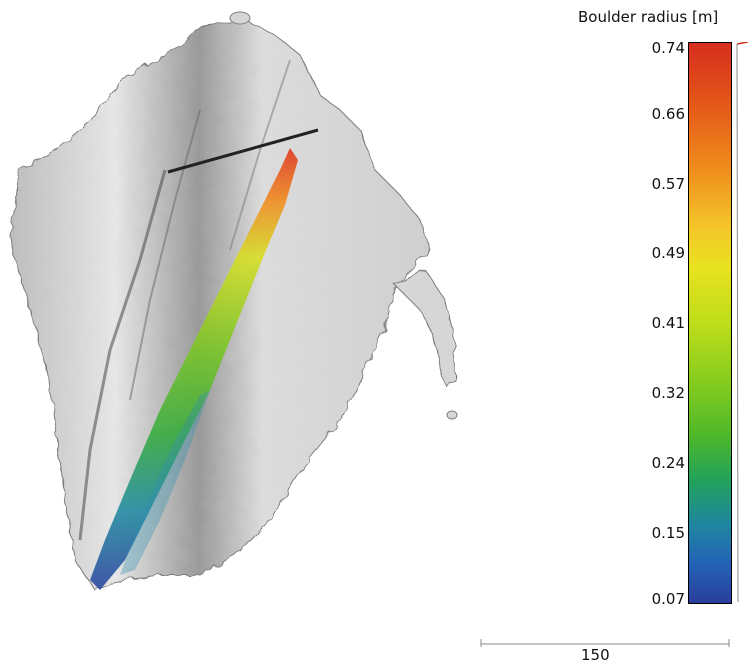  I want to click on terrain-right-arm, so click(425, 327).